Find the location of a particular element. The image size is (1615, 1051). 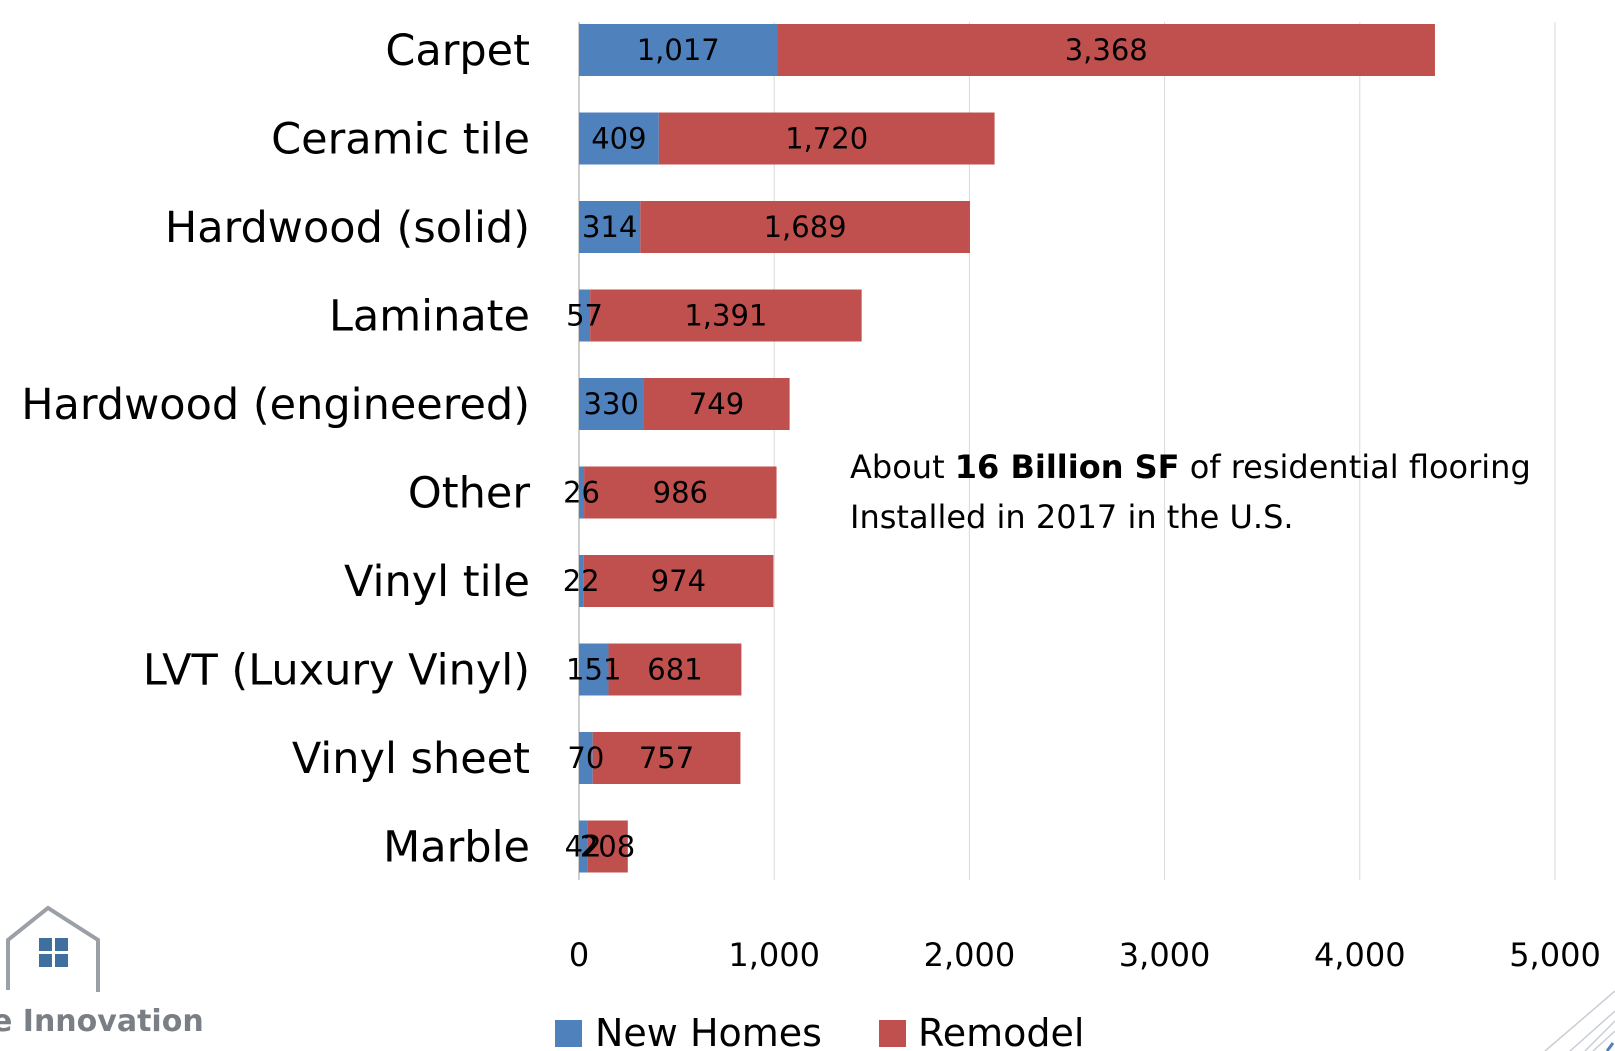

data-label-new-homes-8: 70 is located at coordinates (585, 758).